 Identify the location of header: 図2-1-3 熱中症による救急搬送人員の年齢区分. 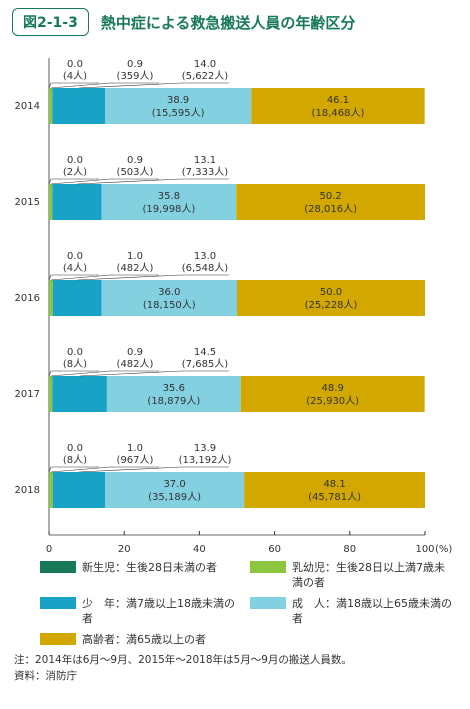
(183, 22).